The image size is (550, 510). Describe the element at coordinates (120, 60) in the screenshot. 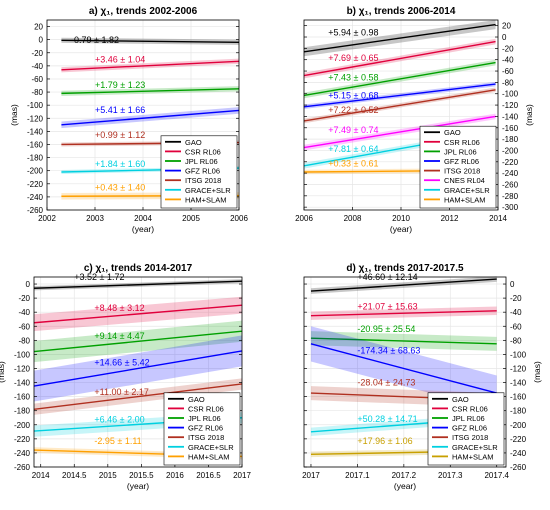

I see `trend-label: +3.46 ± 1.04` at that location.